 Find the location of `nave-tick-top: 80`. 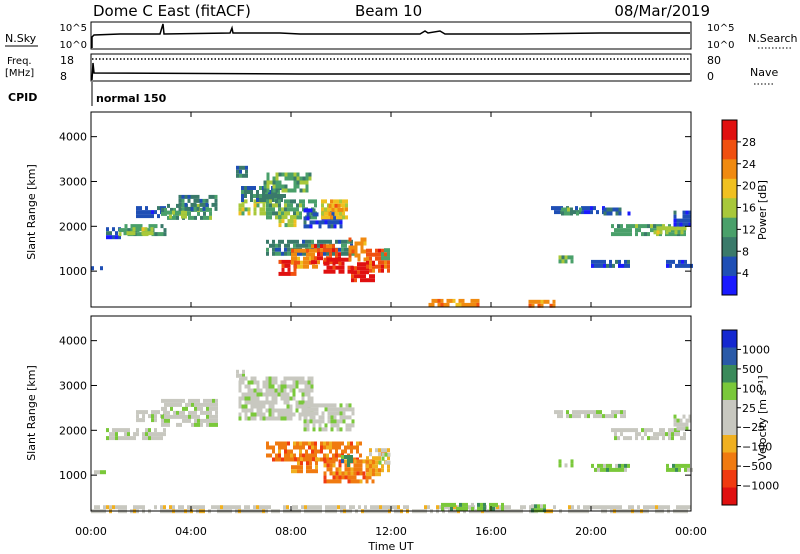

nave-tick-top: 80 is located at coordinates (714, 60).